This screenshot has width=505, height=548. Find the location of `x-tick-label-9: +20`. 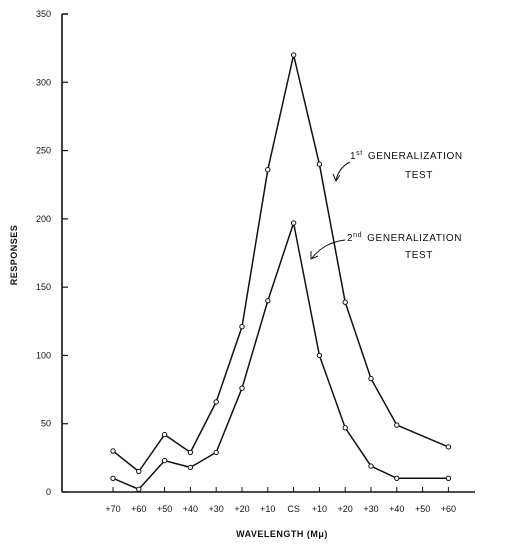

x-tick-label-9: +20 is located at coordinates (345, 509).